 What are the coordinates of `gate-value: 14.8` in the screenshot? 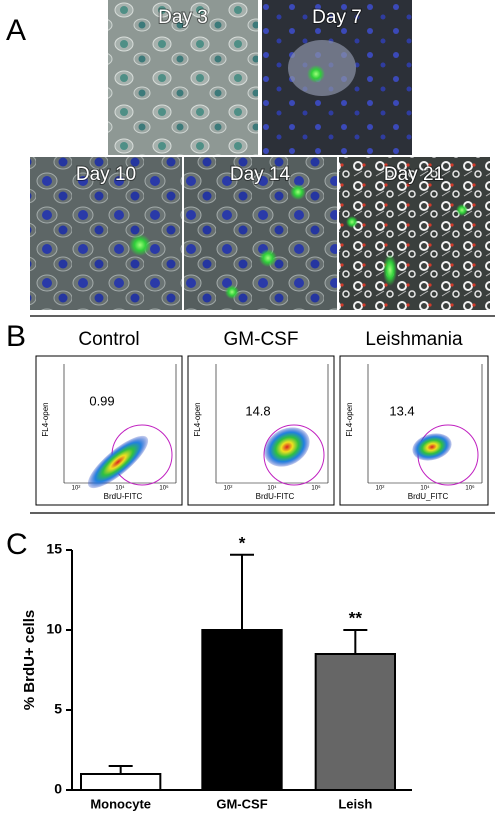 It's located at (257, 410).